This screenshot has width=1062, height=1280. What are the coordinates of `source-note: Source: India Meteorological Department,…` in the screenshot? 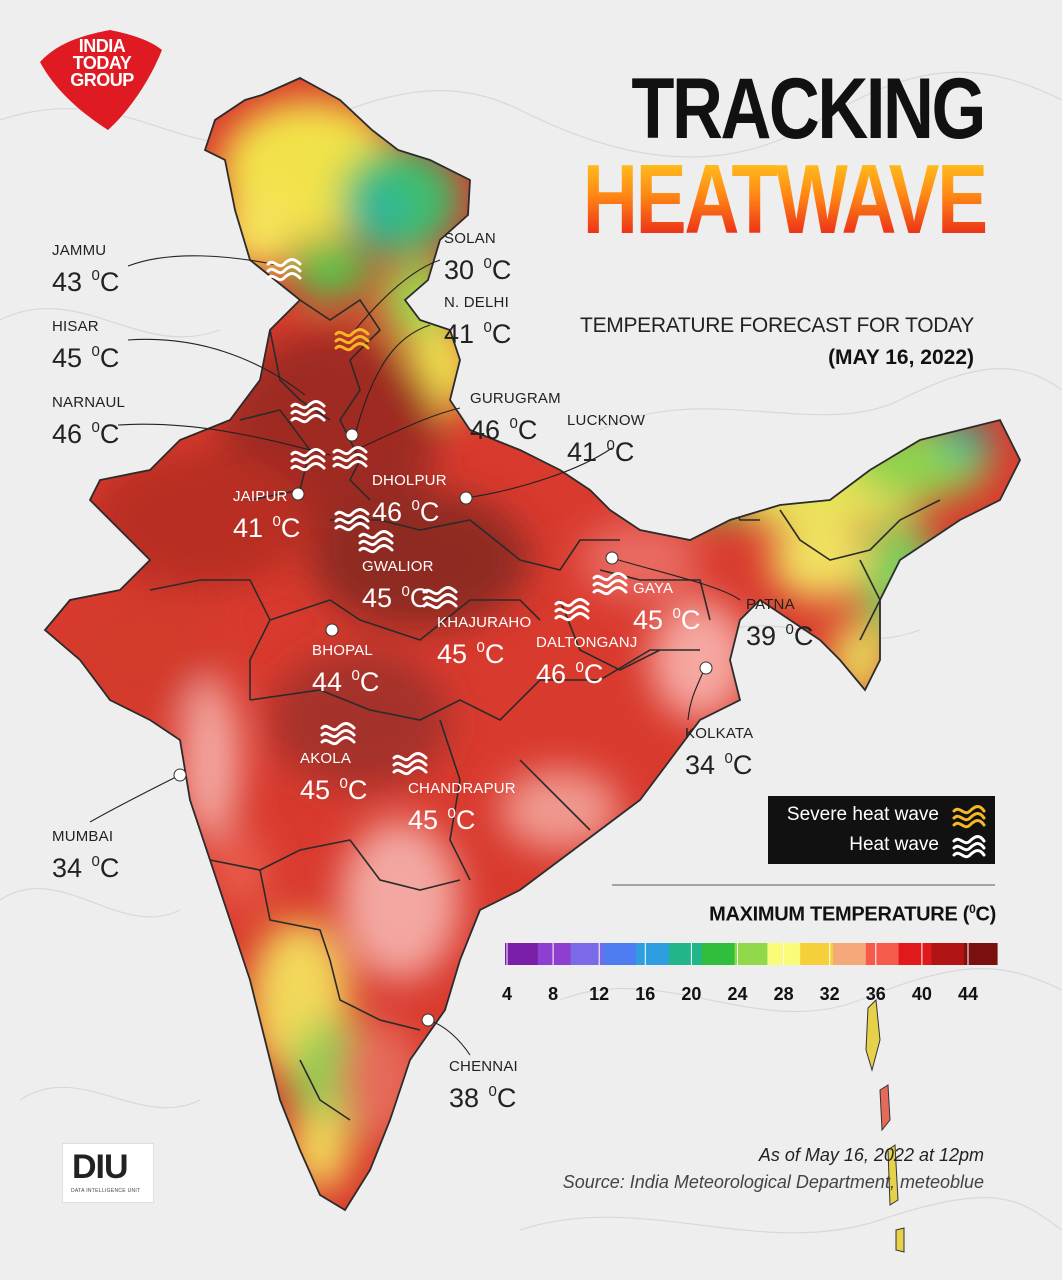 It's located at (773, 1182).